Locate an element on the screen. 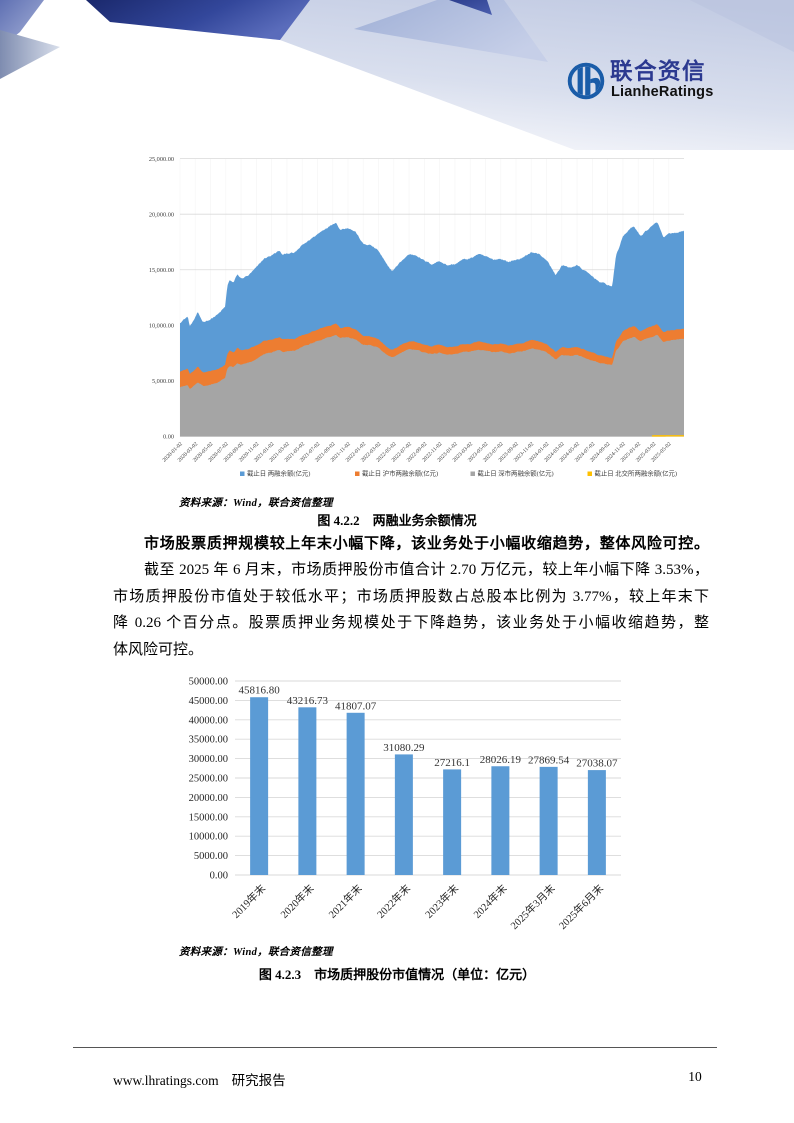 This screenshot has height=1123, width=794. y-tick-label: 5000.00 is located at coordinates (211, 856).